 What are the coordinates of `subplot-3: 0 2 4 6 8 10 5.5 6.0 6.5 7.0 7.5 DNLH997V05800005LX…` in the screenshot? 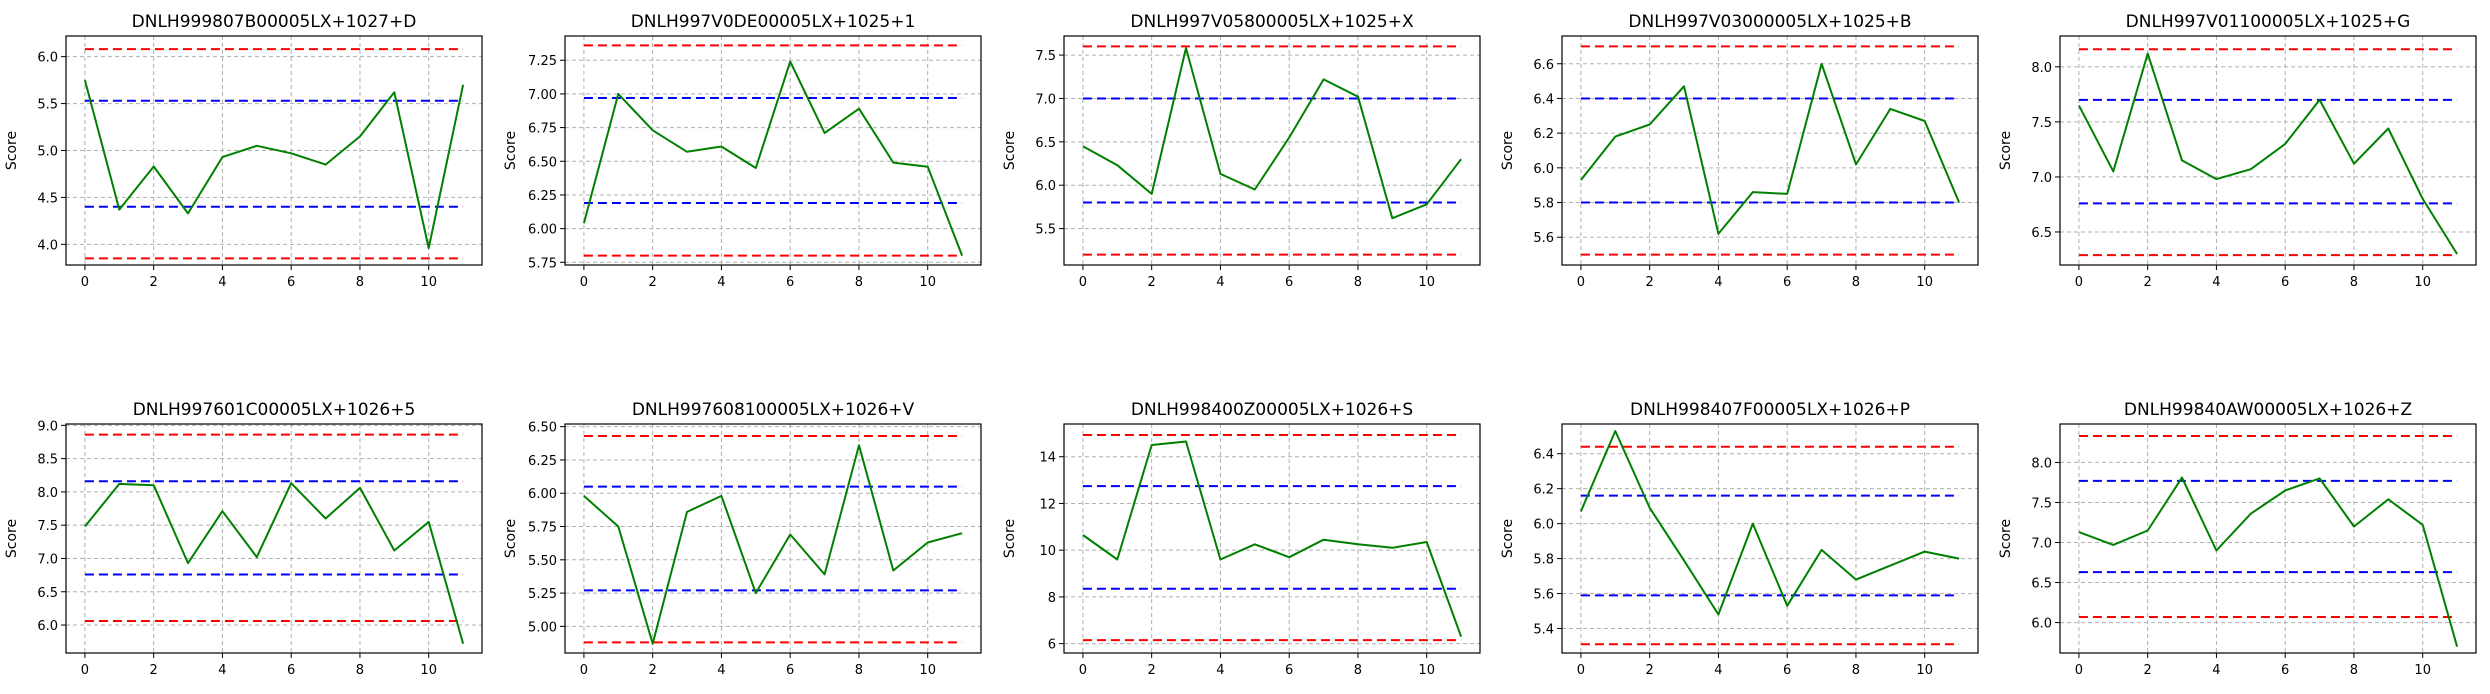 It's located at (1241, 151).